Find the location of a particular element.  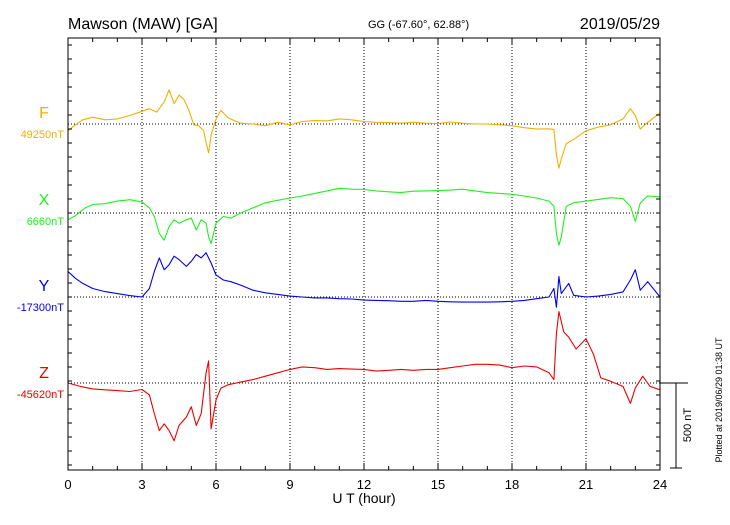

x-tick-label: 0 is located at coordinates (67, 484).